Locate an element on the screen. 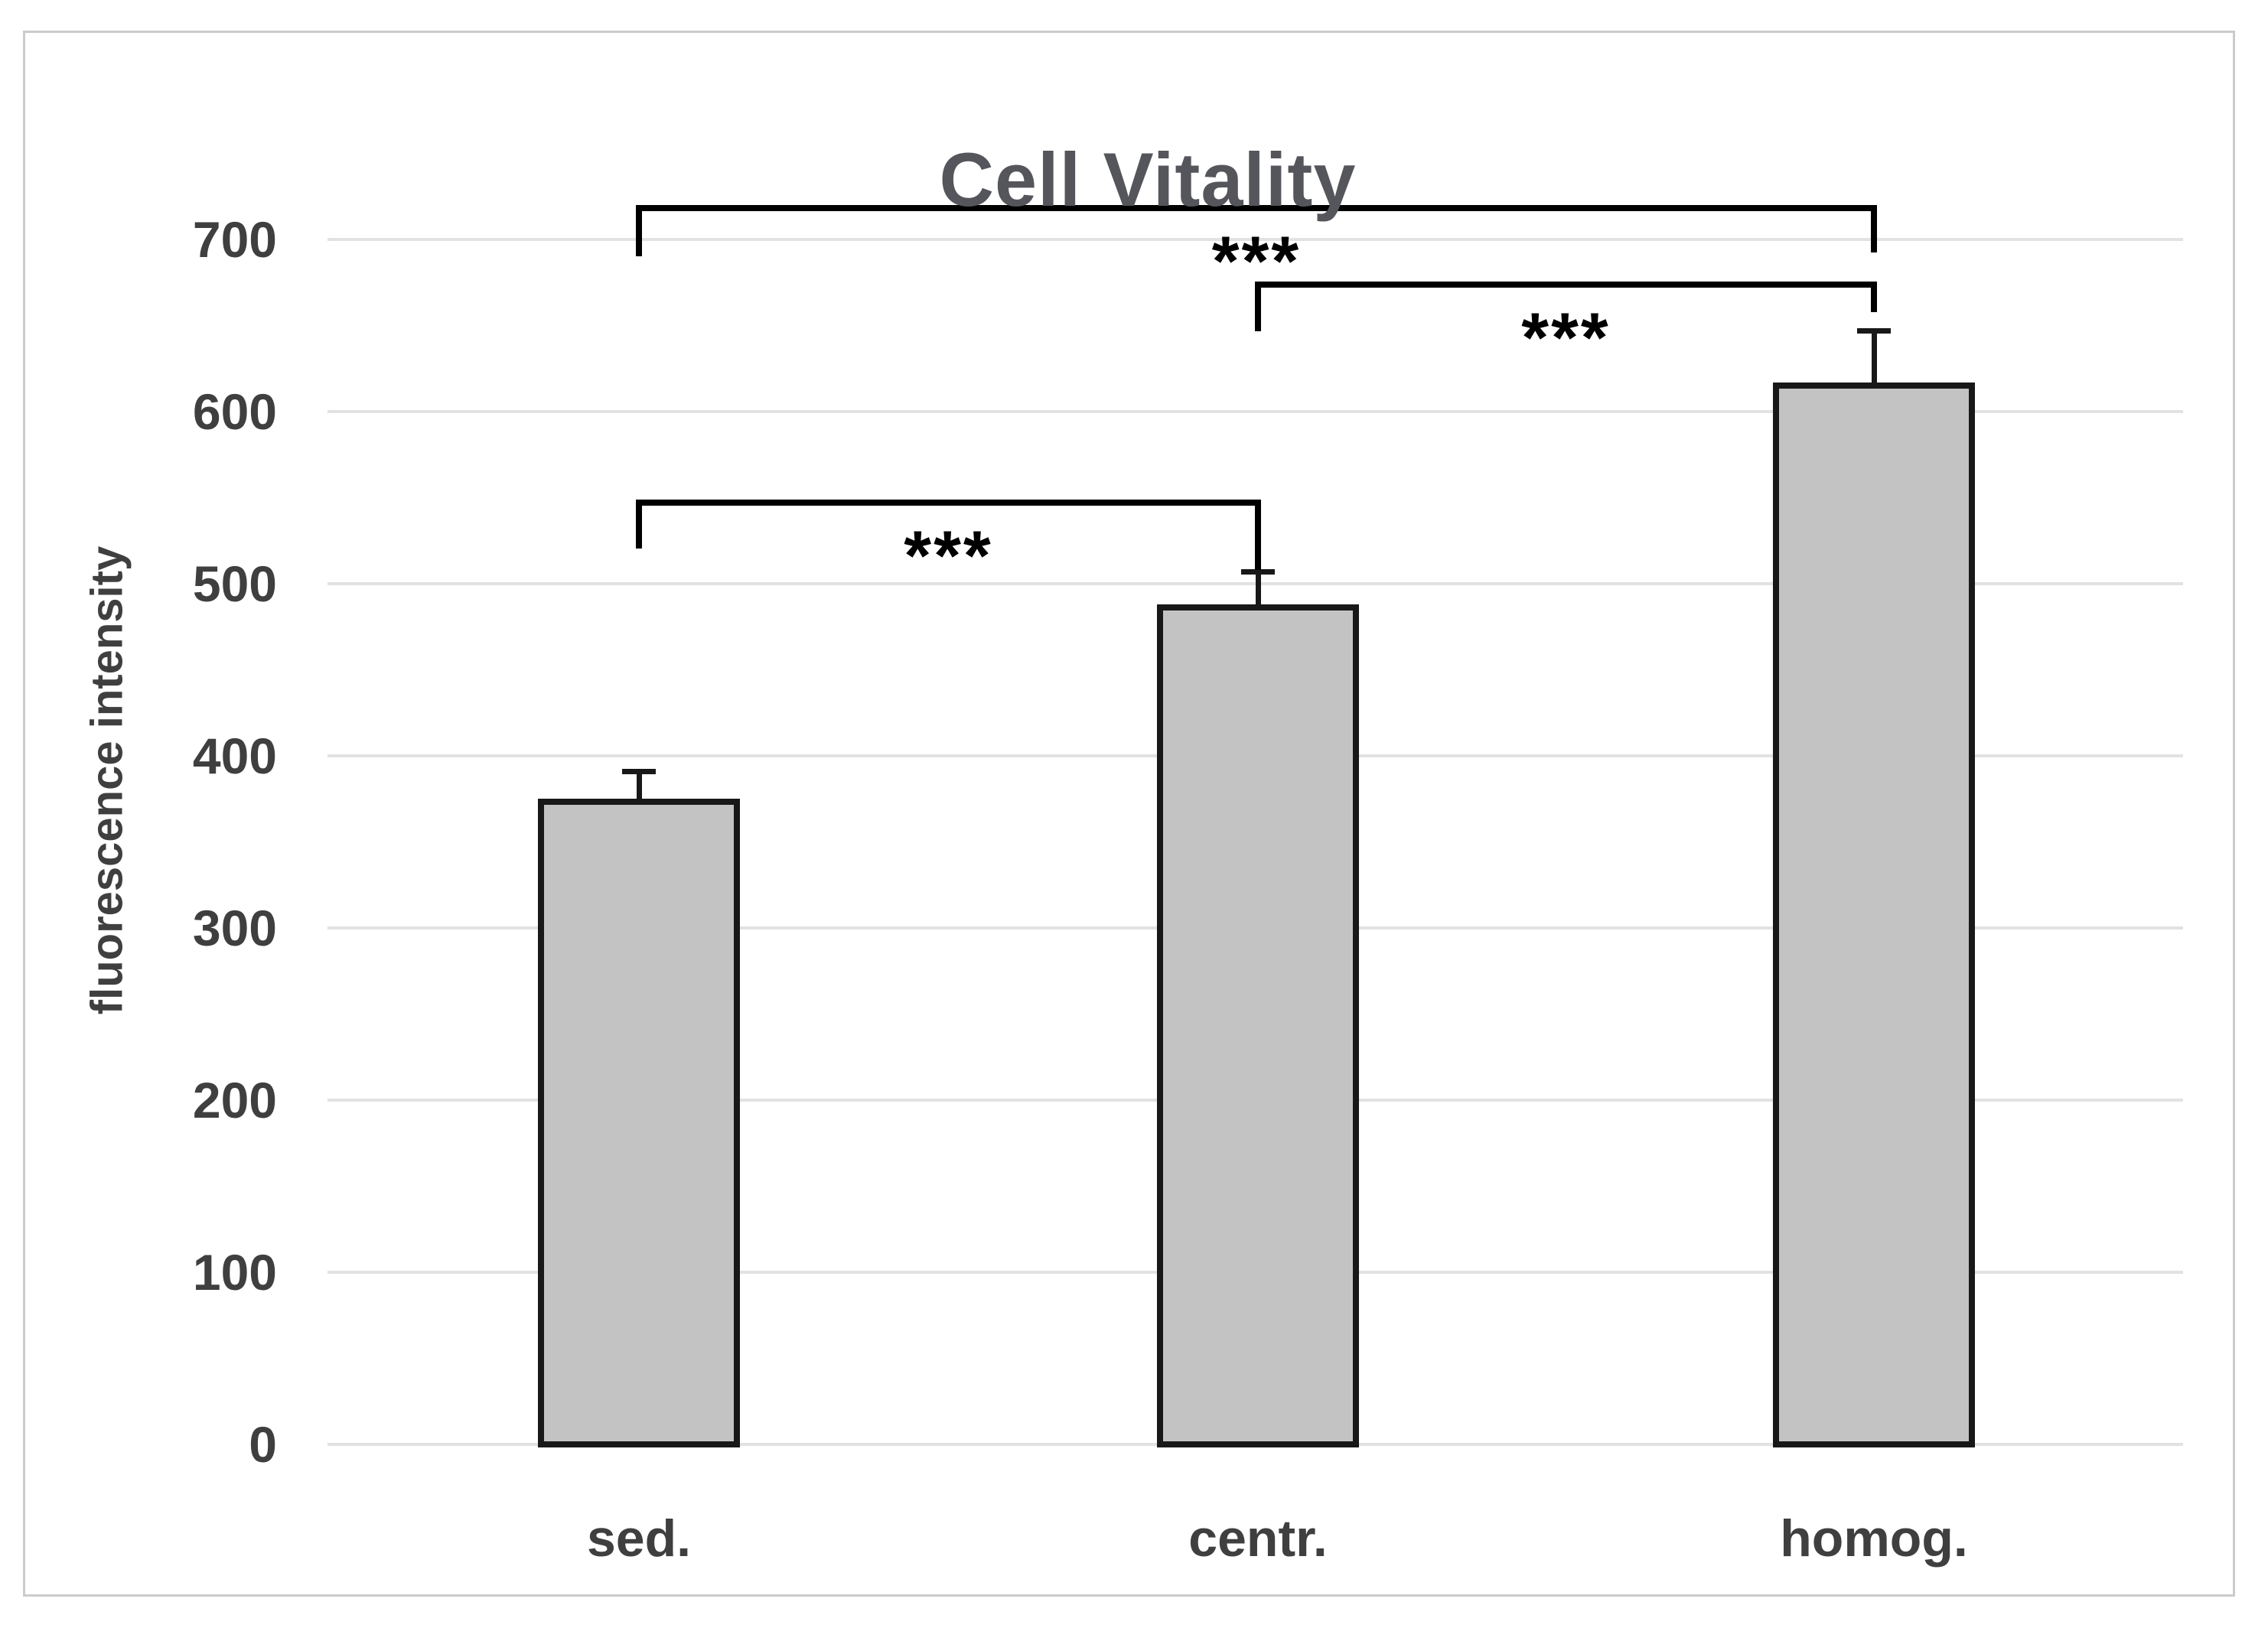  y-tick-label: 400 is located at coordinates (235, 756).